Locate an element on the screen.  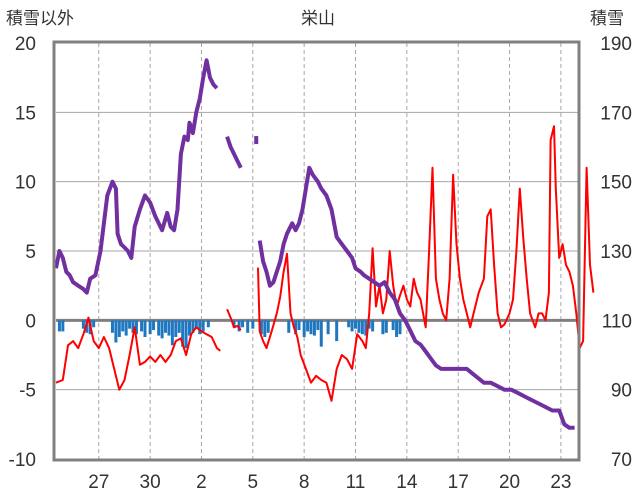
right-axis-title: 積雪 is located at coordinates (607, 19).